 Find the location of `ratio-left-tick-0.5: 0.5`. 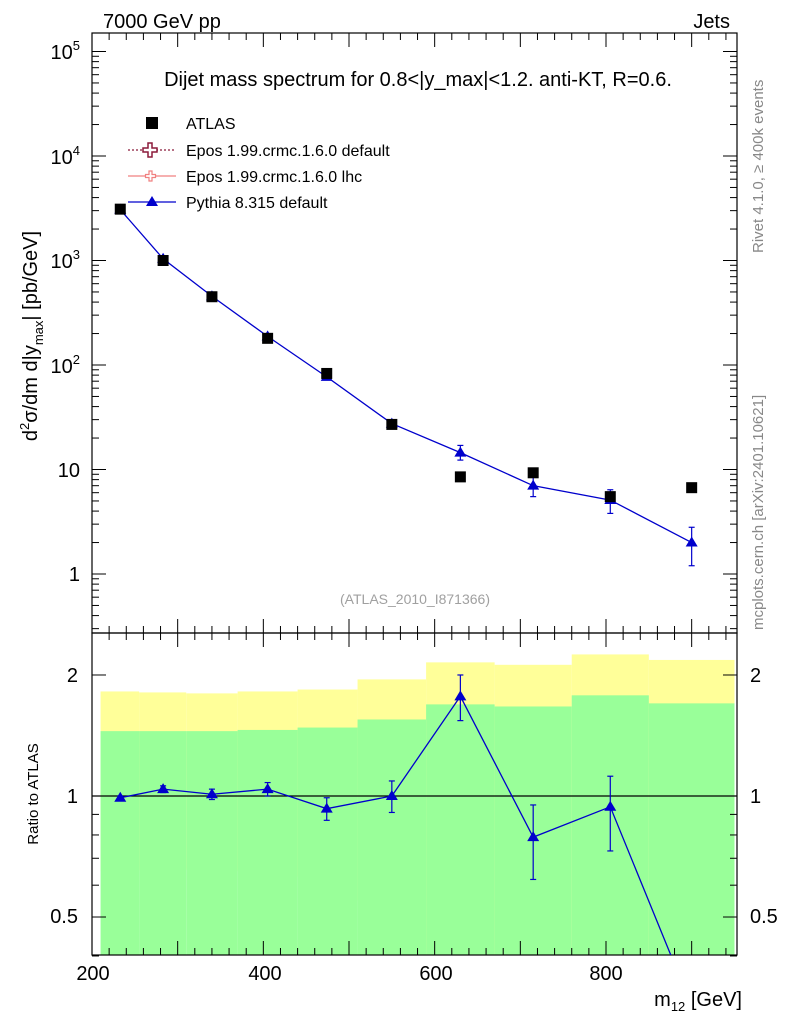

ratio-left-tick-0.5: 0.5 is located at coordinates (64, 917).